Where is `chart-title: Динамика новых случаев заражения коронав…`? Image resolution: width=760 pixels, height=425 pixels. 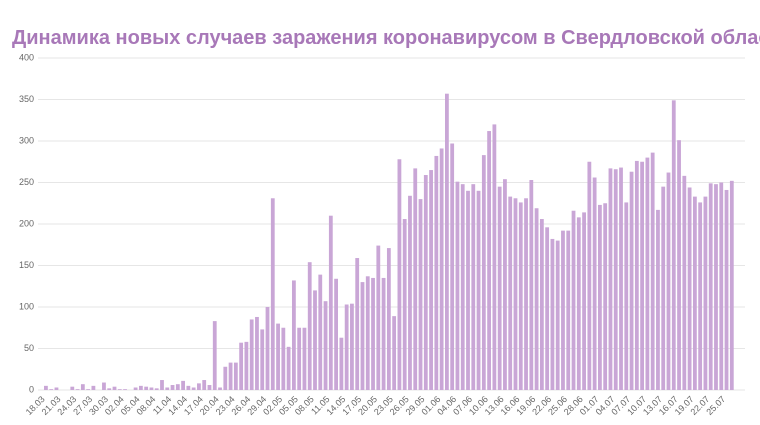
chart-title: Динамика новых случаев заражения коронав… is located at coordinates (386, 38).